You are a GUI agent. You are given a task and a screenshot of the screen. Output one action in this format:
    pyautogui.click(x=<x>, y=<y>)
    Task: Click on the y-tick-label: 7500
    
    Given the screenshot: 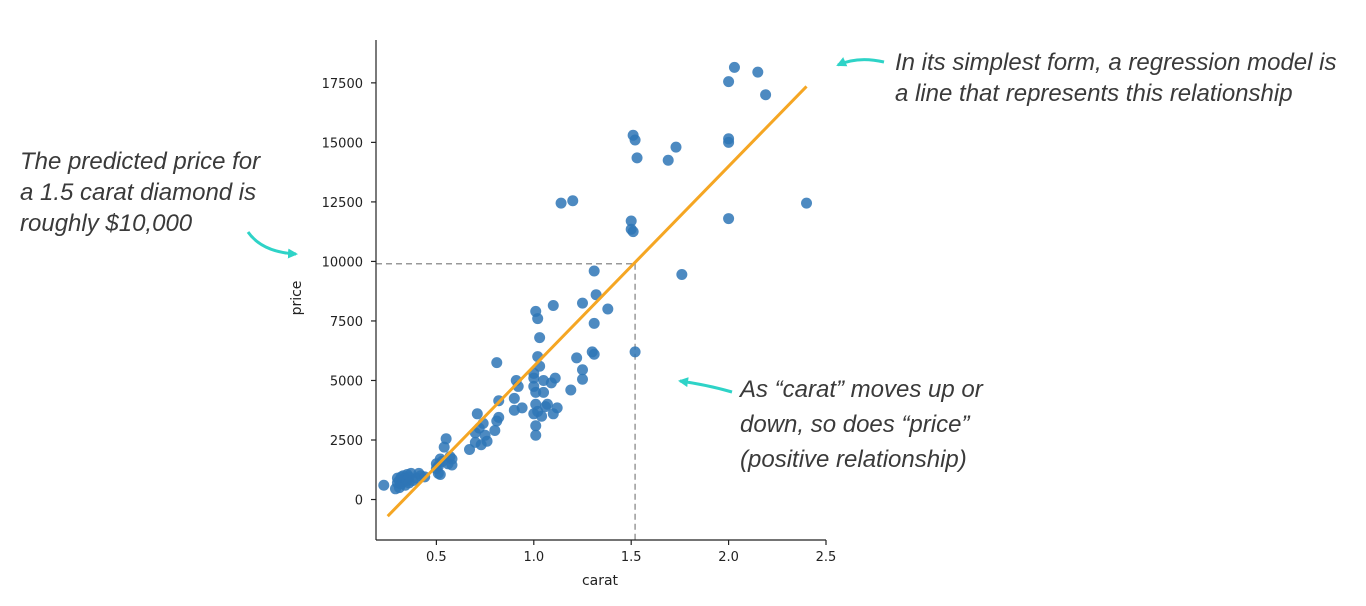 What is the action you would take?
    pyautogui.click(x=346, y=322)
    